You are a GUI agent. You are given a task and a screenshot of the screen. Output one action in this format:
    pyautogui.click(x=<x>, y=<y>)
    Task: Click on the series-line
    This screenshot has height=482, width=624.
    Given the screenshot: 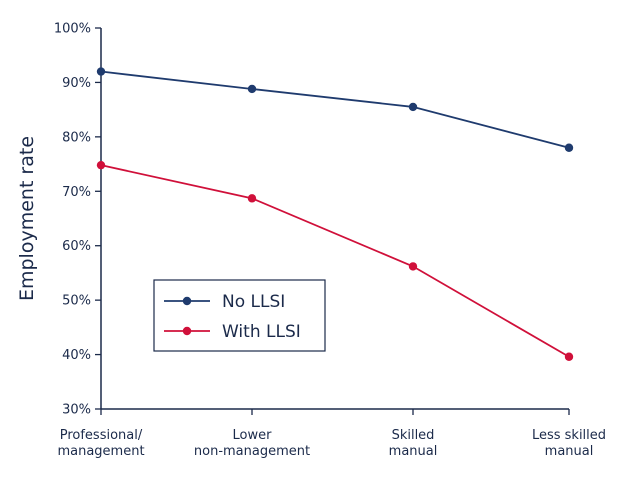 What is the action you would take?
    pyautogui.click(x=335, y=109)
    